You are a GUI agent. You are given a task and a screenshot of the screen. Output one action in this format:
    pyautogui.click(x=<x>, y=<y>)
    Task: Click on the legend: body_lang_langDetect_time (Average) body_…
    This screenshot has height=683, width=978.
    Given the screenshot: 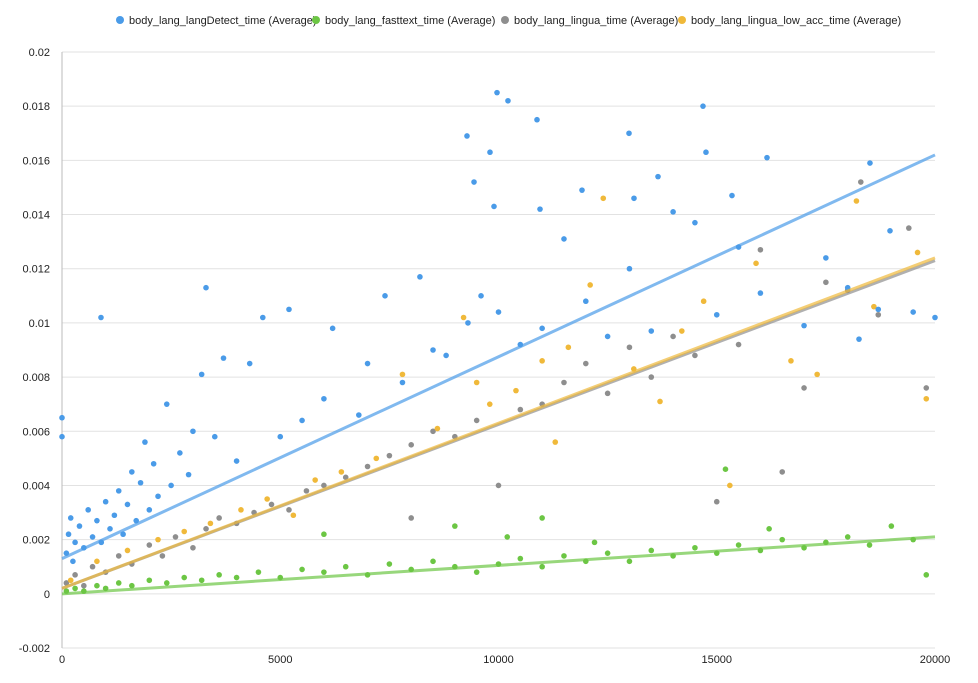 What is the action you would take?
    pyautogui.click(x=508, y=21)
    